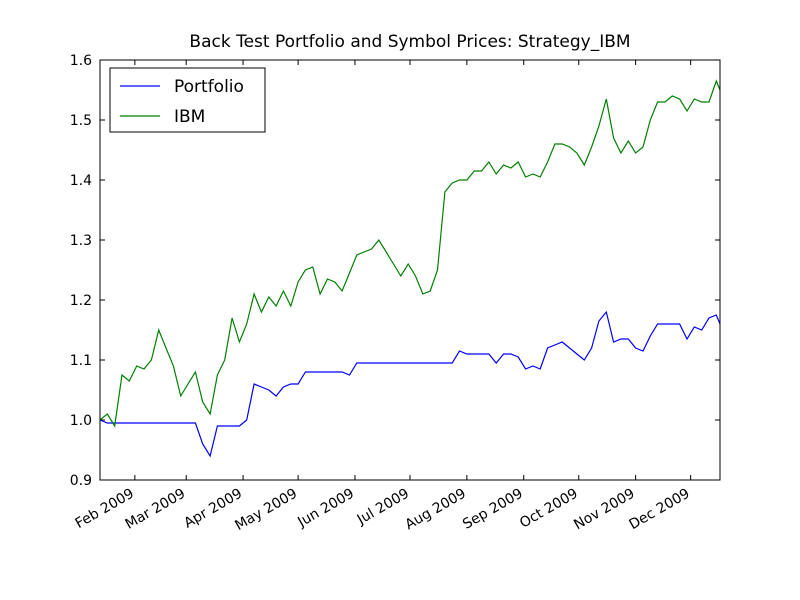 The image size is (800, 600). I want to click on y-tick-label: 1.5, so click(81, 121).